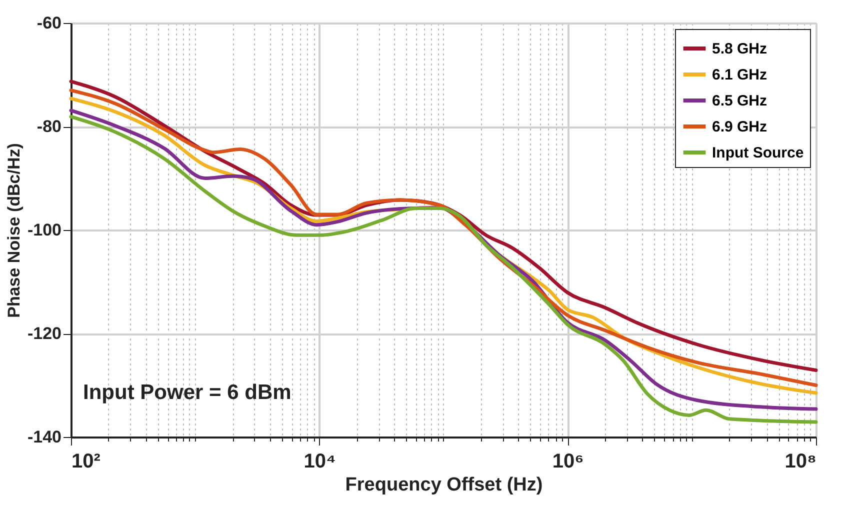 The height and width of the screenshot is (512, 865). Describe the element at coordinates (740, 127) in the screenshot. I see `legend-label: 6.9 GHz` at that location.